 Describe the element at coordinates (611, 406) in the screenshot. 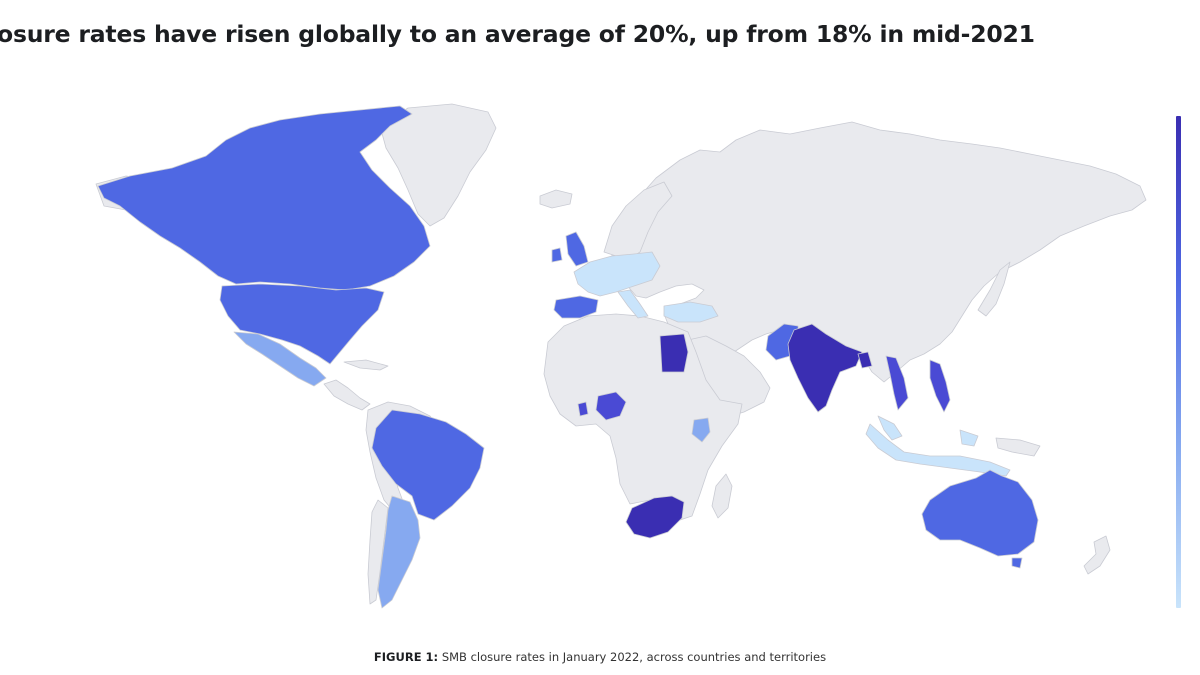

I see `region-nigeria` at that location.